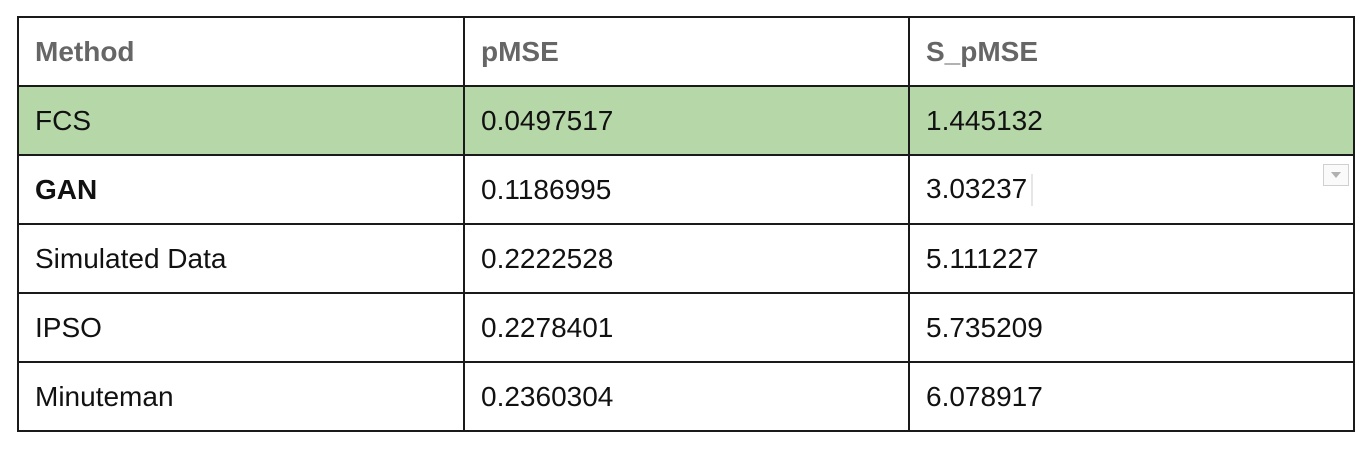 This screenshot has height=454, width=1368. Describe the element at coordinates (1131, 327) in the screenshot. I see `cell-spmse: 5.735209` at that location.